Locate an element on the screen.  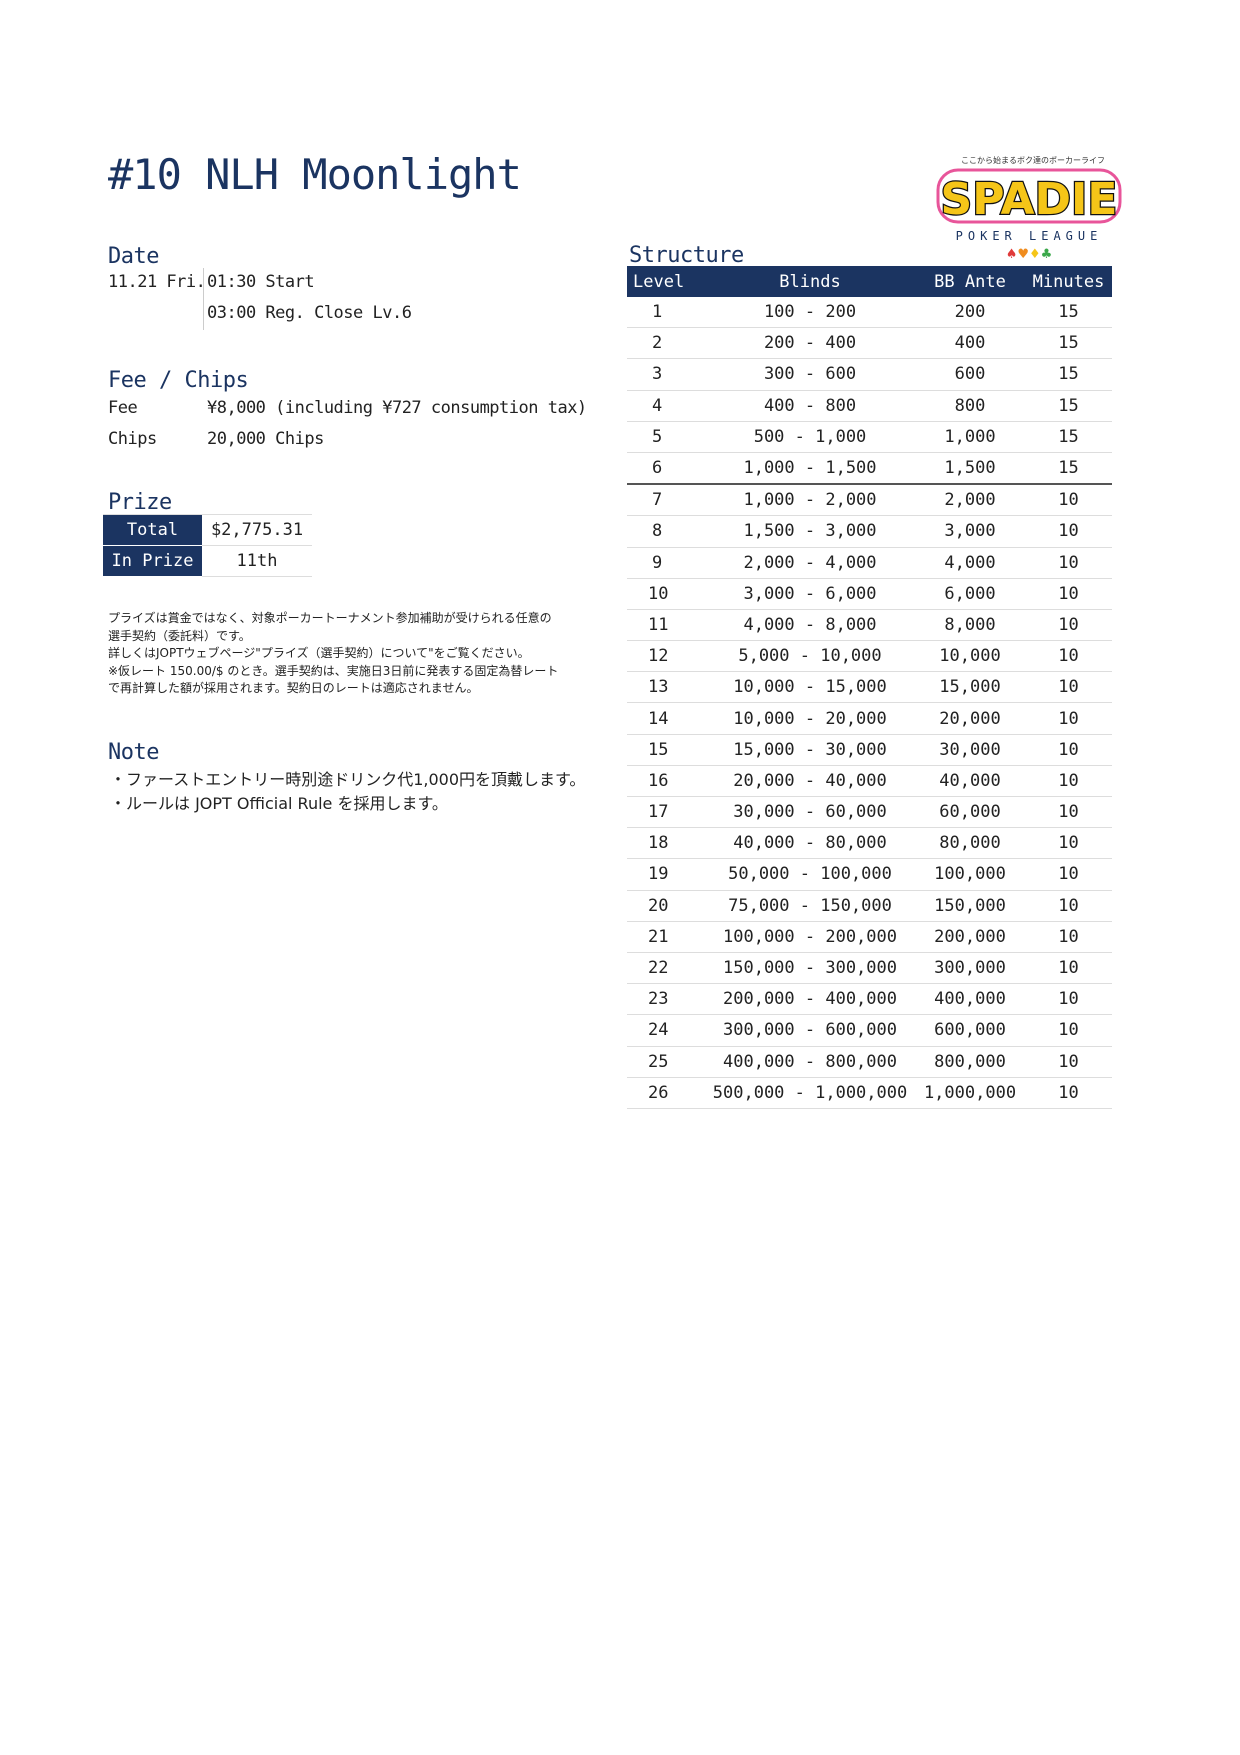
cell-bb-ante: 600,000 is located at coordinates (970, 1030).